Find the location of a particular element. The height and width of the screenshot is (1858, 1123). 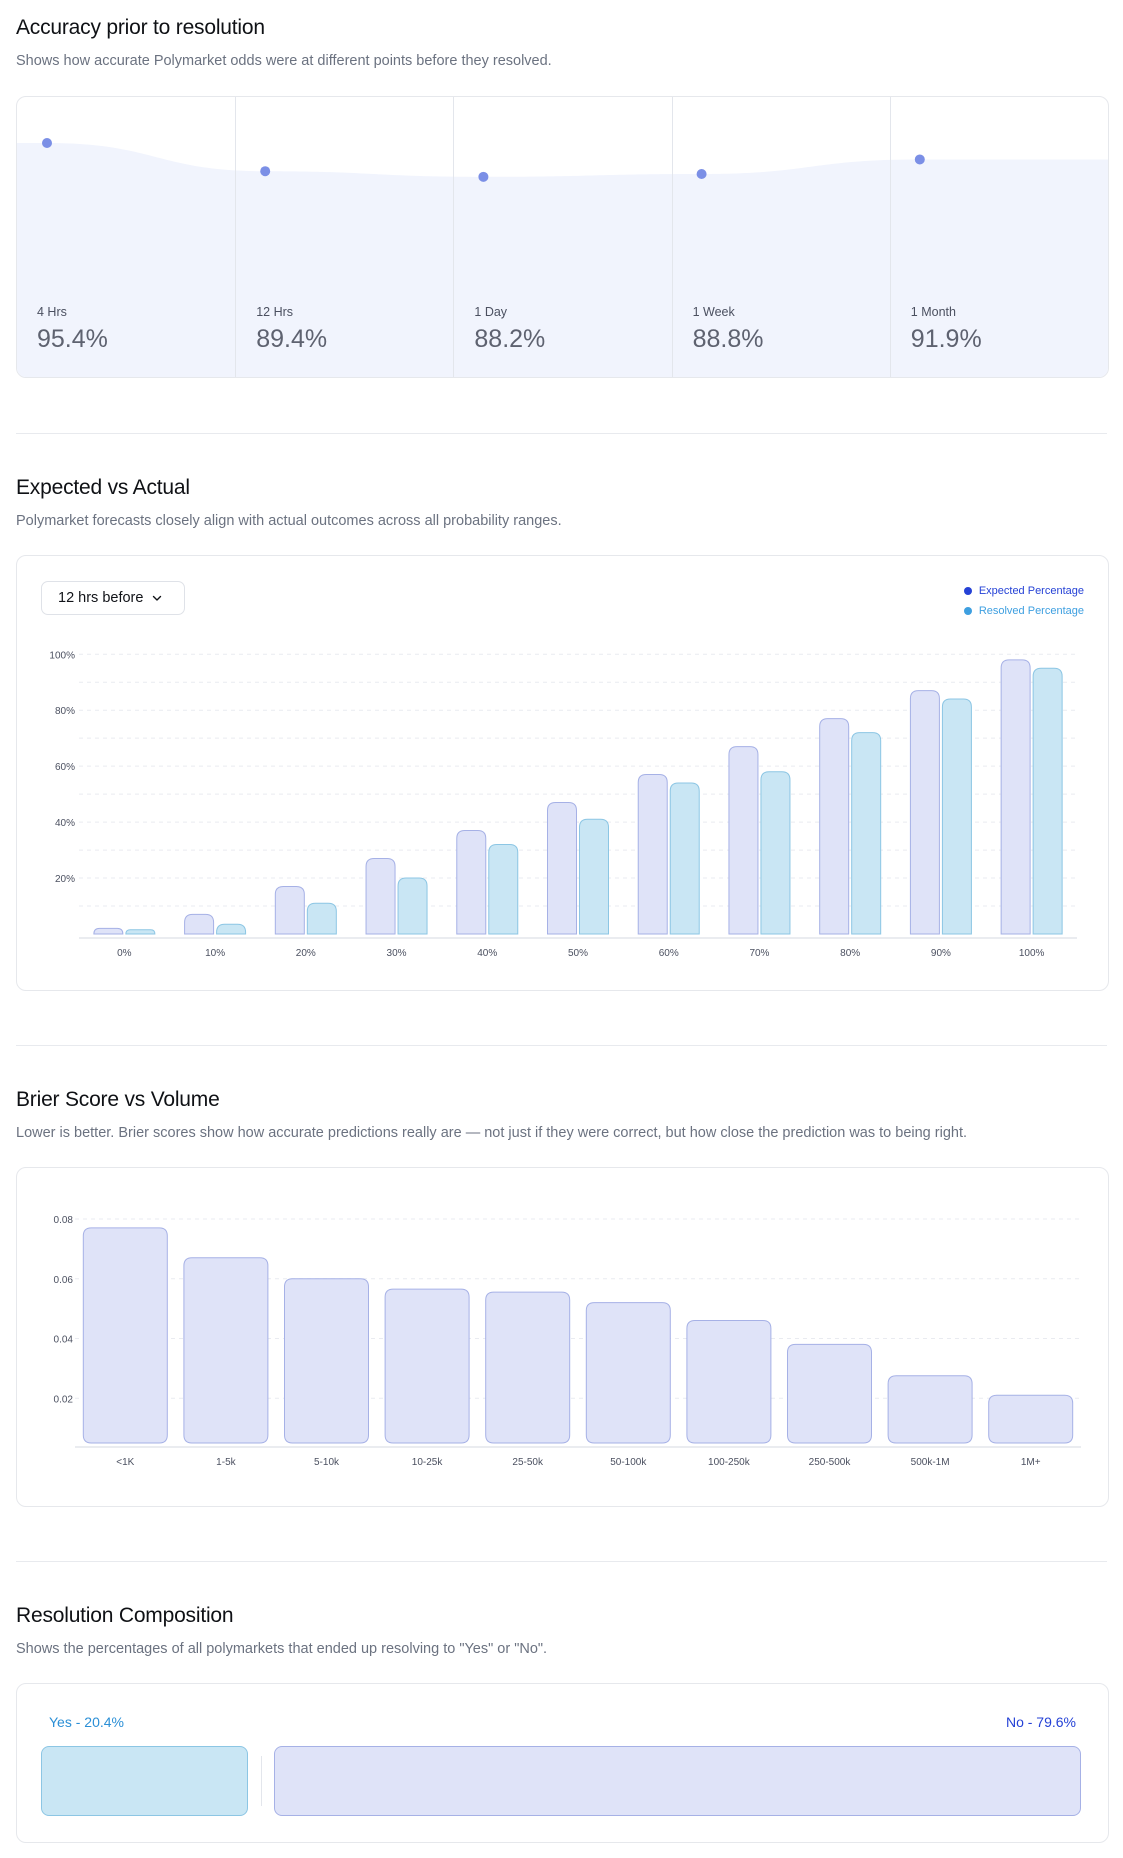

accuracy-cell-value: 88.2% is located at coordinates (510, 339).